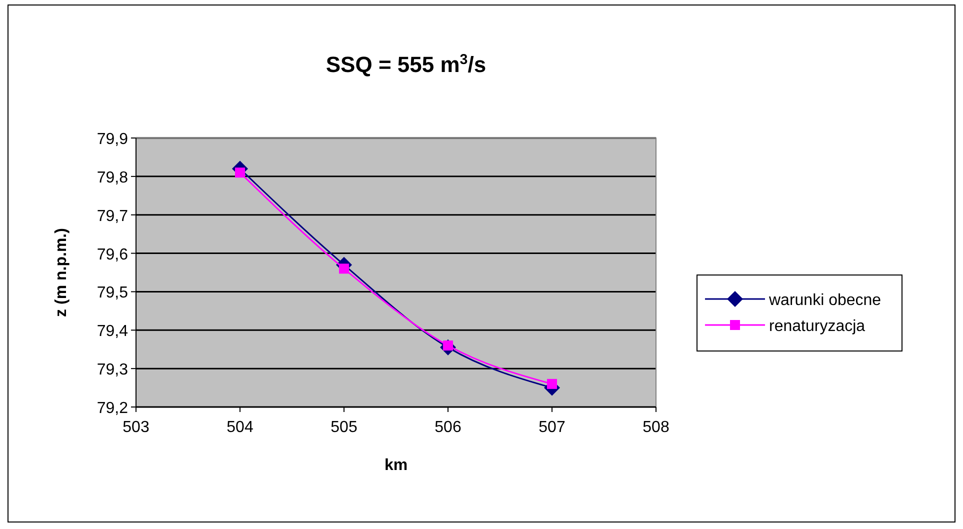 Image resolution: width=963 pixels, height=529 pixels. I want to click on chart-title: SSQ = 555 m$^{3}$/s, so click(406, 64).